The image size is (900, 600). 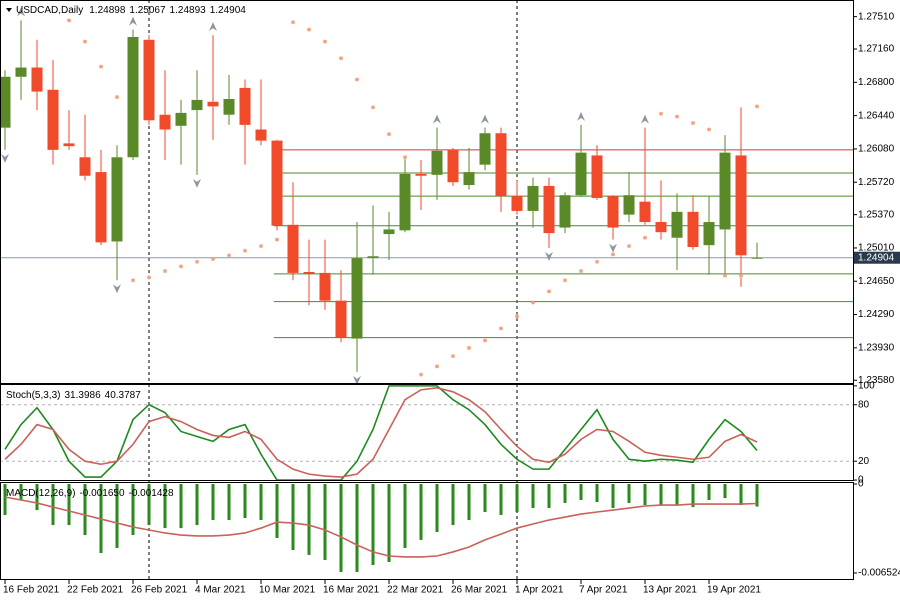 I want to click on symbol-title: USDCAD,Daily, so click(x=49, y=10).